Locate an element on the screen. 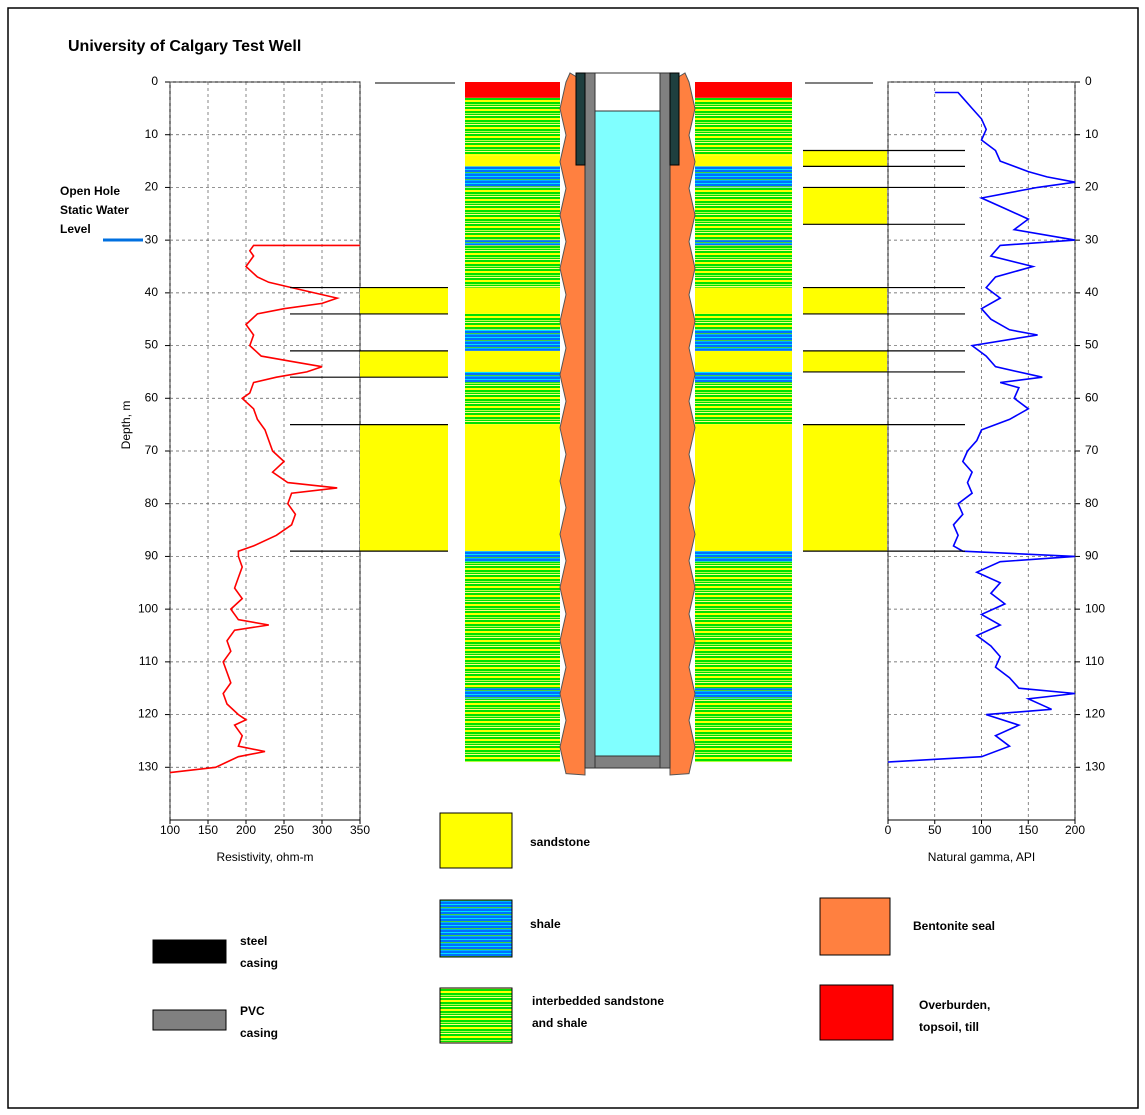 This screenshot has height=1115, width=1145. water is located at coordinates (627, 433).